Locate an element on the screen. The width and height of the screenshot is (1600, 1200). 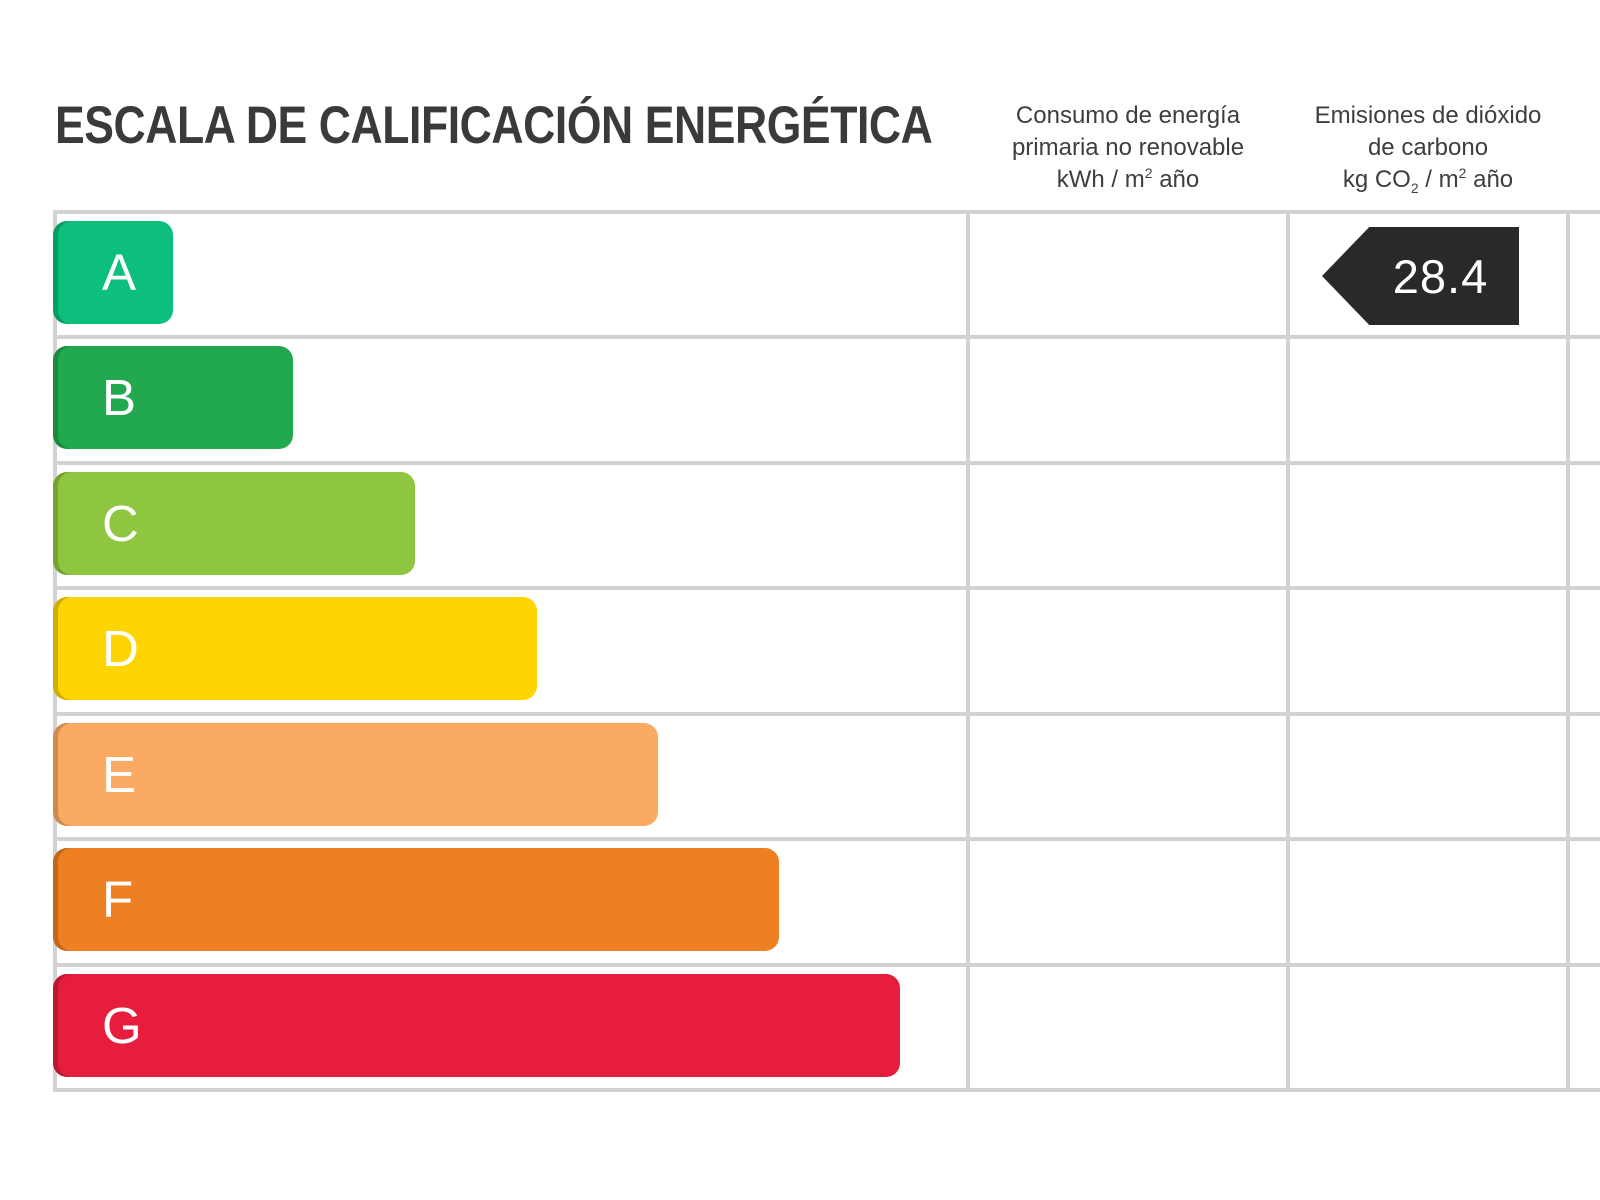
rating-letter-d: D is located at coordinates (120, 648).